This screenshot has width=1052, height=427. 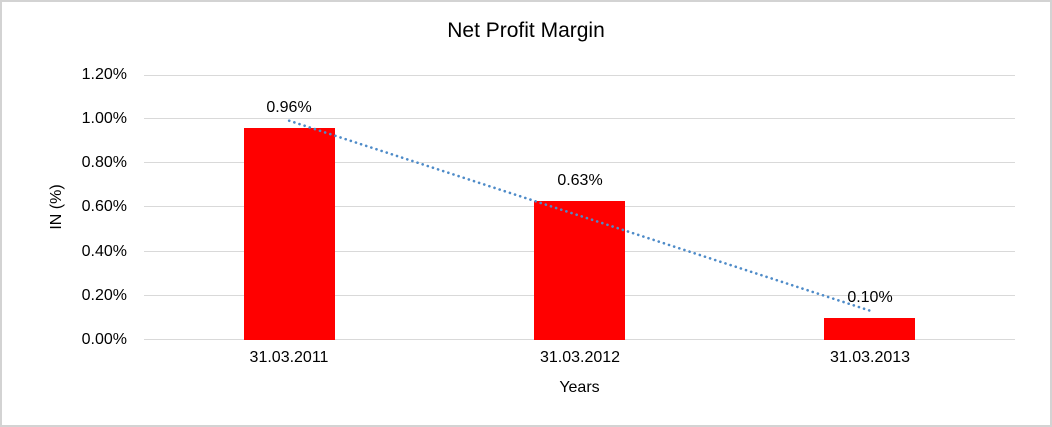 What do you see at coordinates (104, 74) in the screenshot?
I see `y-tick-label: 1.20%` at bounding box center [104, 74].